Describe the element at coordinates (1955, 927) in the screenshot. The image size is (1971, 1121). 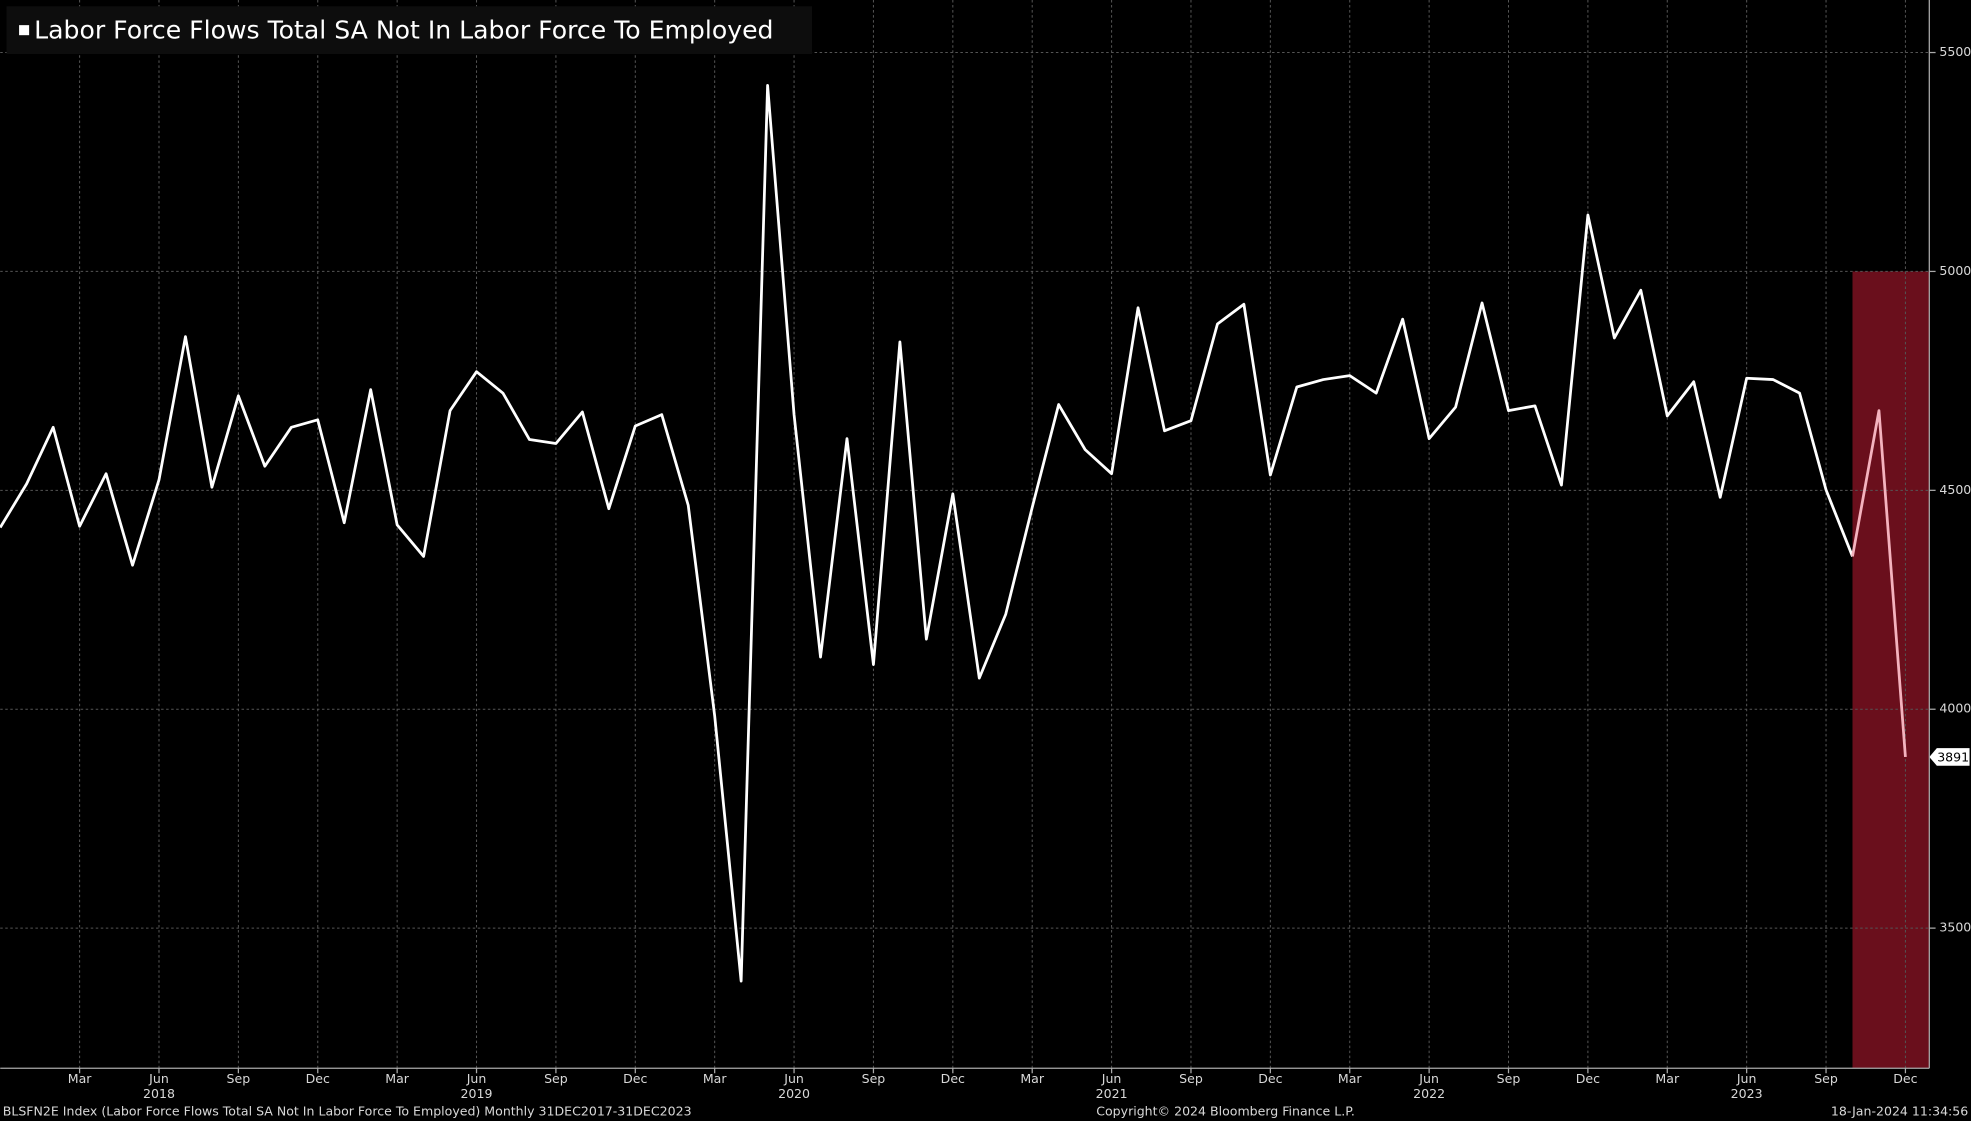
I see `y-tick-label: 3500` at that location.